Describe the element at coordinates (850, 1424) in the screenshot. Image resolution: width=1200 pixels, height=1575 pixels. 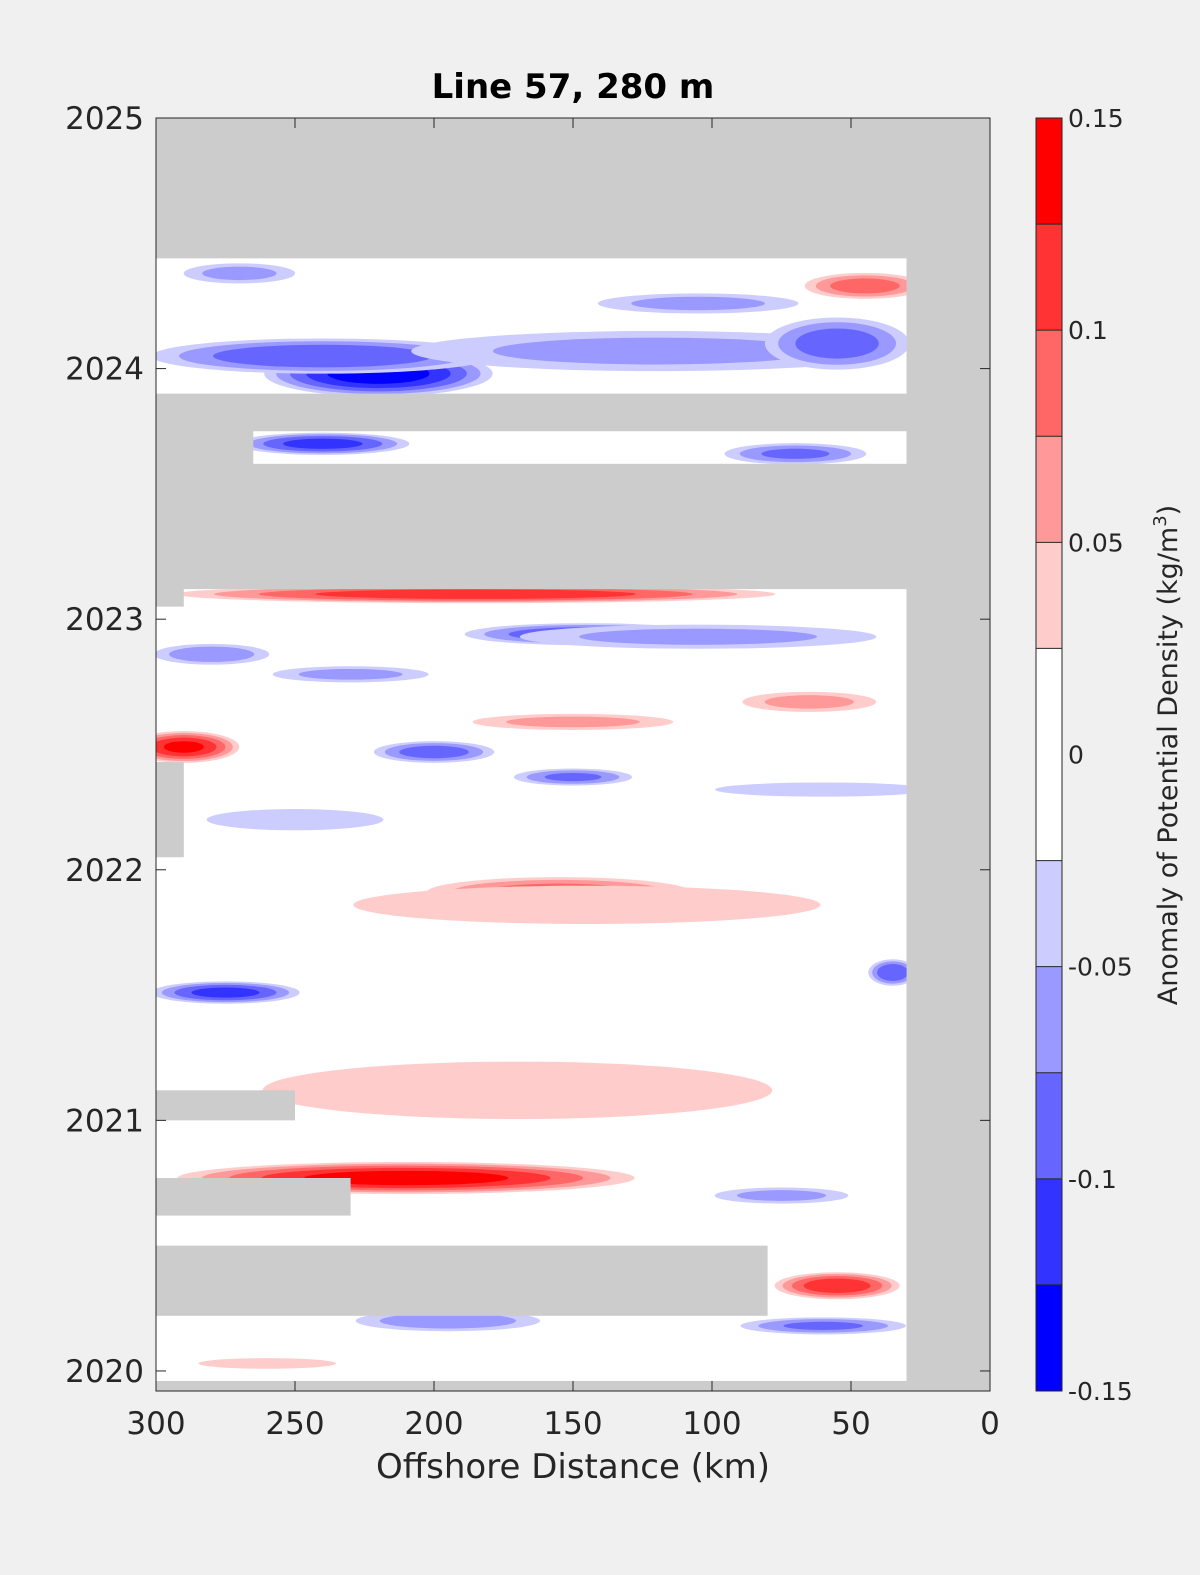
I see `x-tick-label-50: 50` at that location.